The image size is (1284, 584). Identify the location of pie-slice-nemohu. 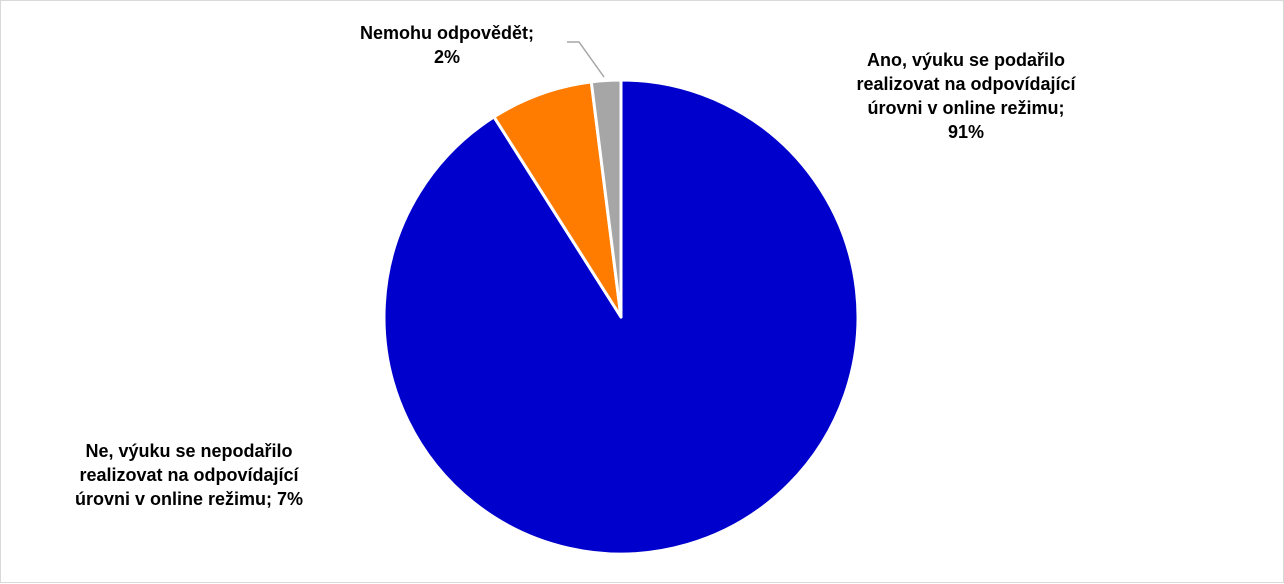
(606, 198).